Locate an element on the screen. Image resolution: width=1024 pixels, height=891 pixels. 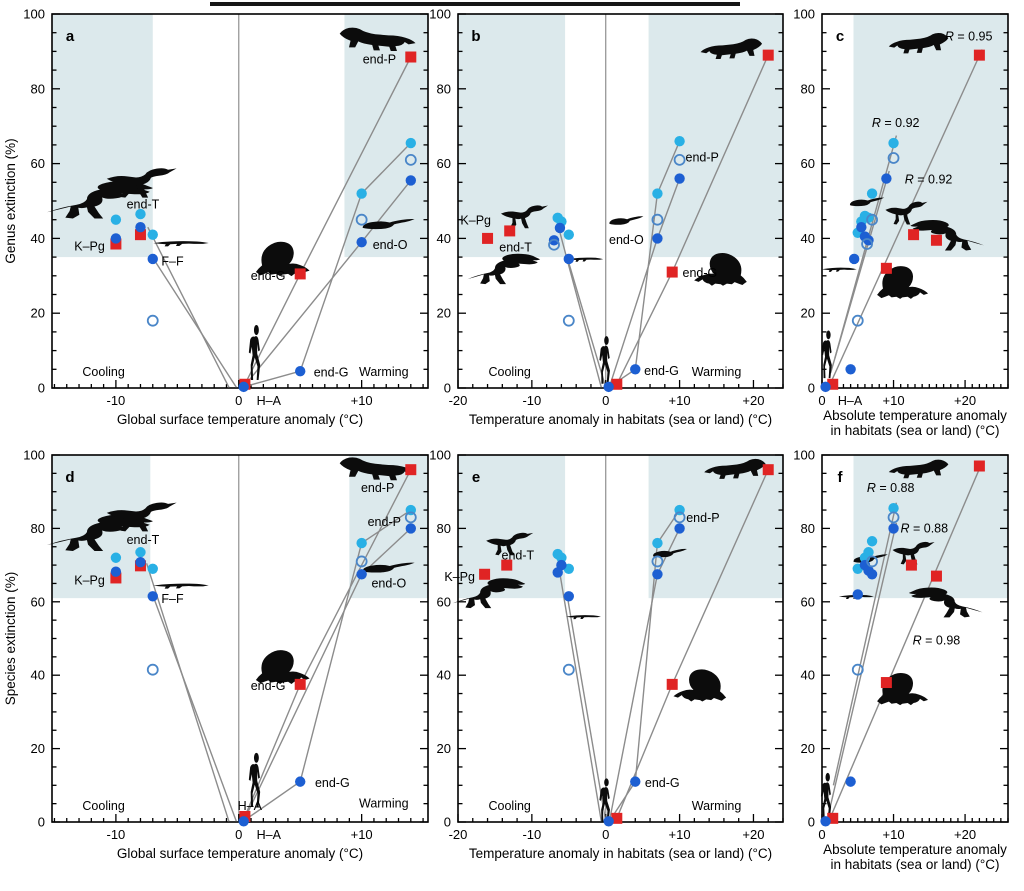
annotation-label: H–A is located at coordinates (250, 806).